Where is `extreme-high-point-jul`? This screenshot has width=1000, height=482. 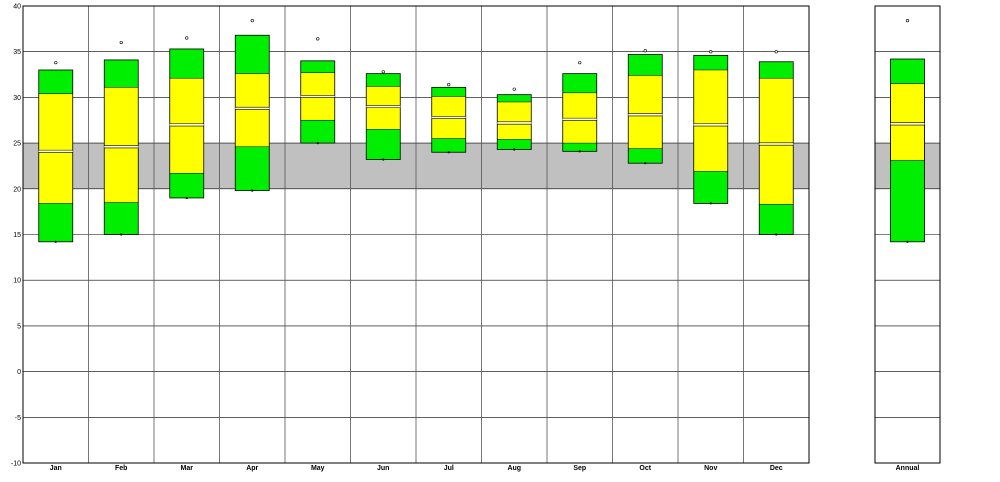 extreme-high-point-jul is located at coordinates (449, 85).